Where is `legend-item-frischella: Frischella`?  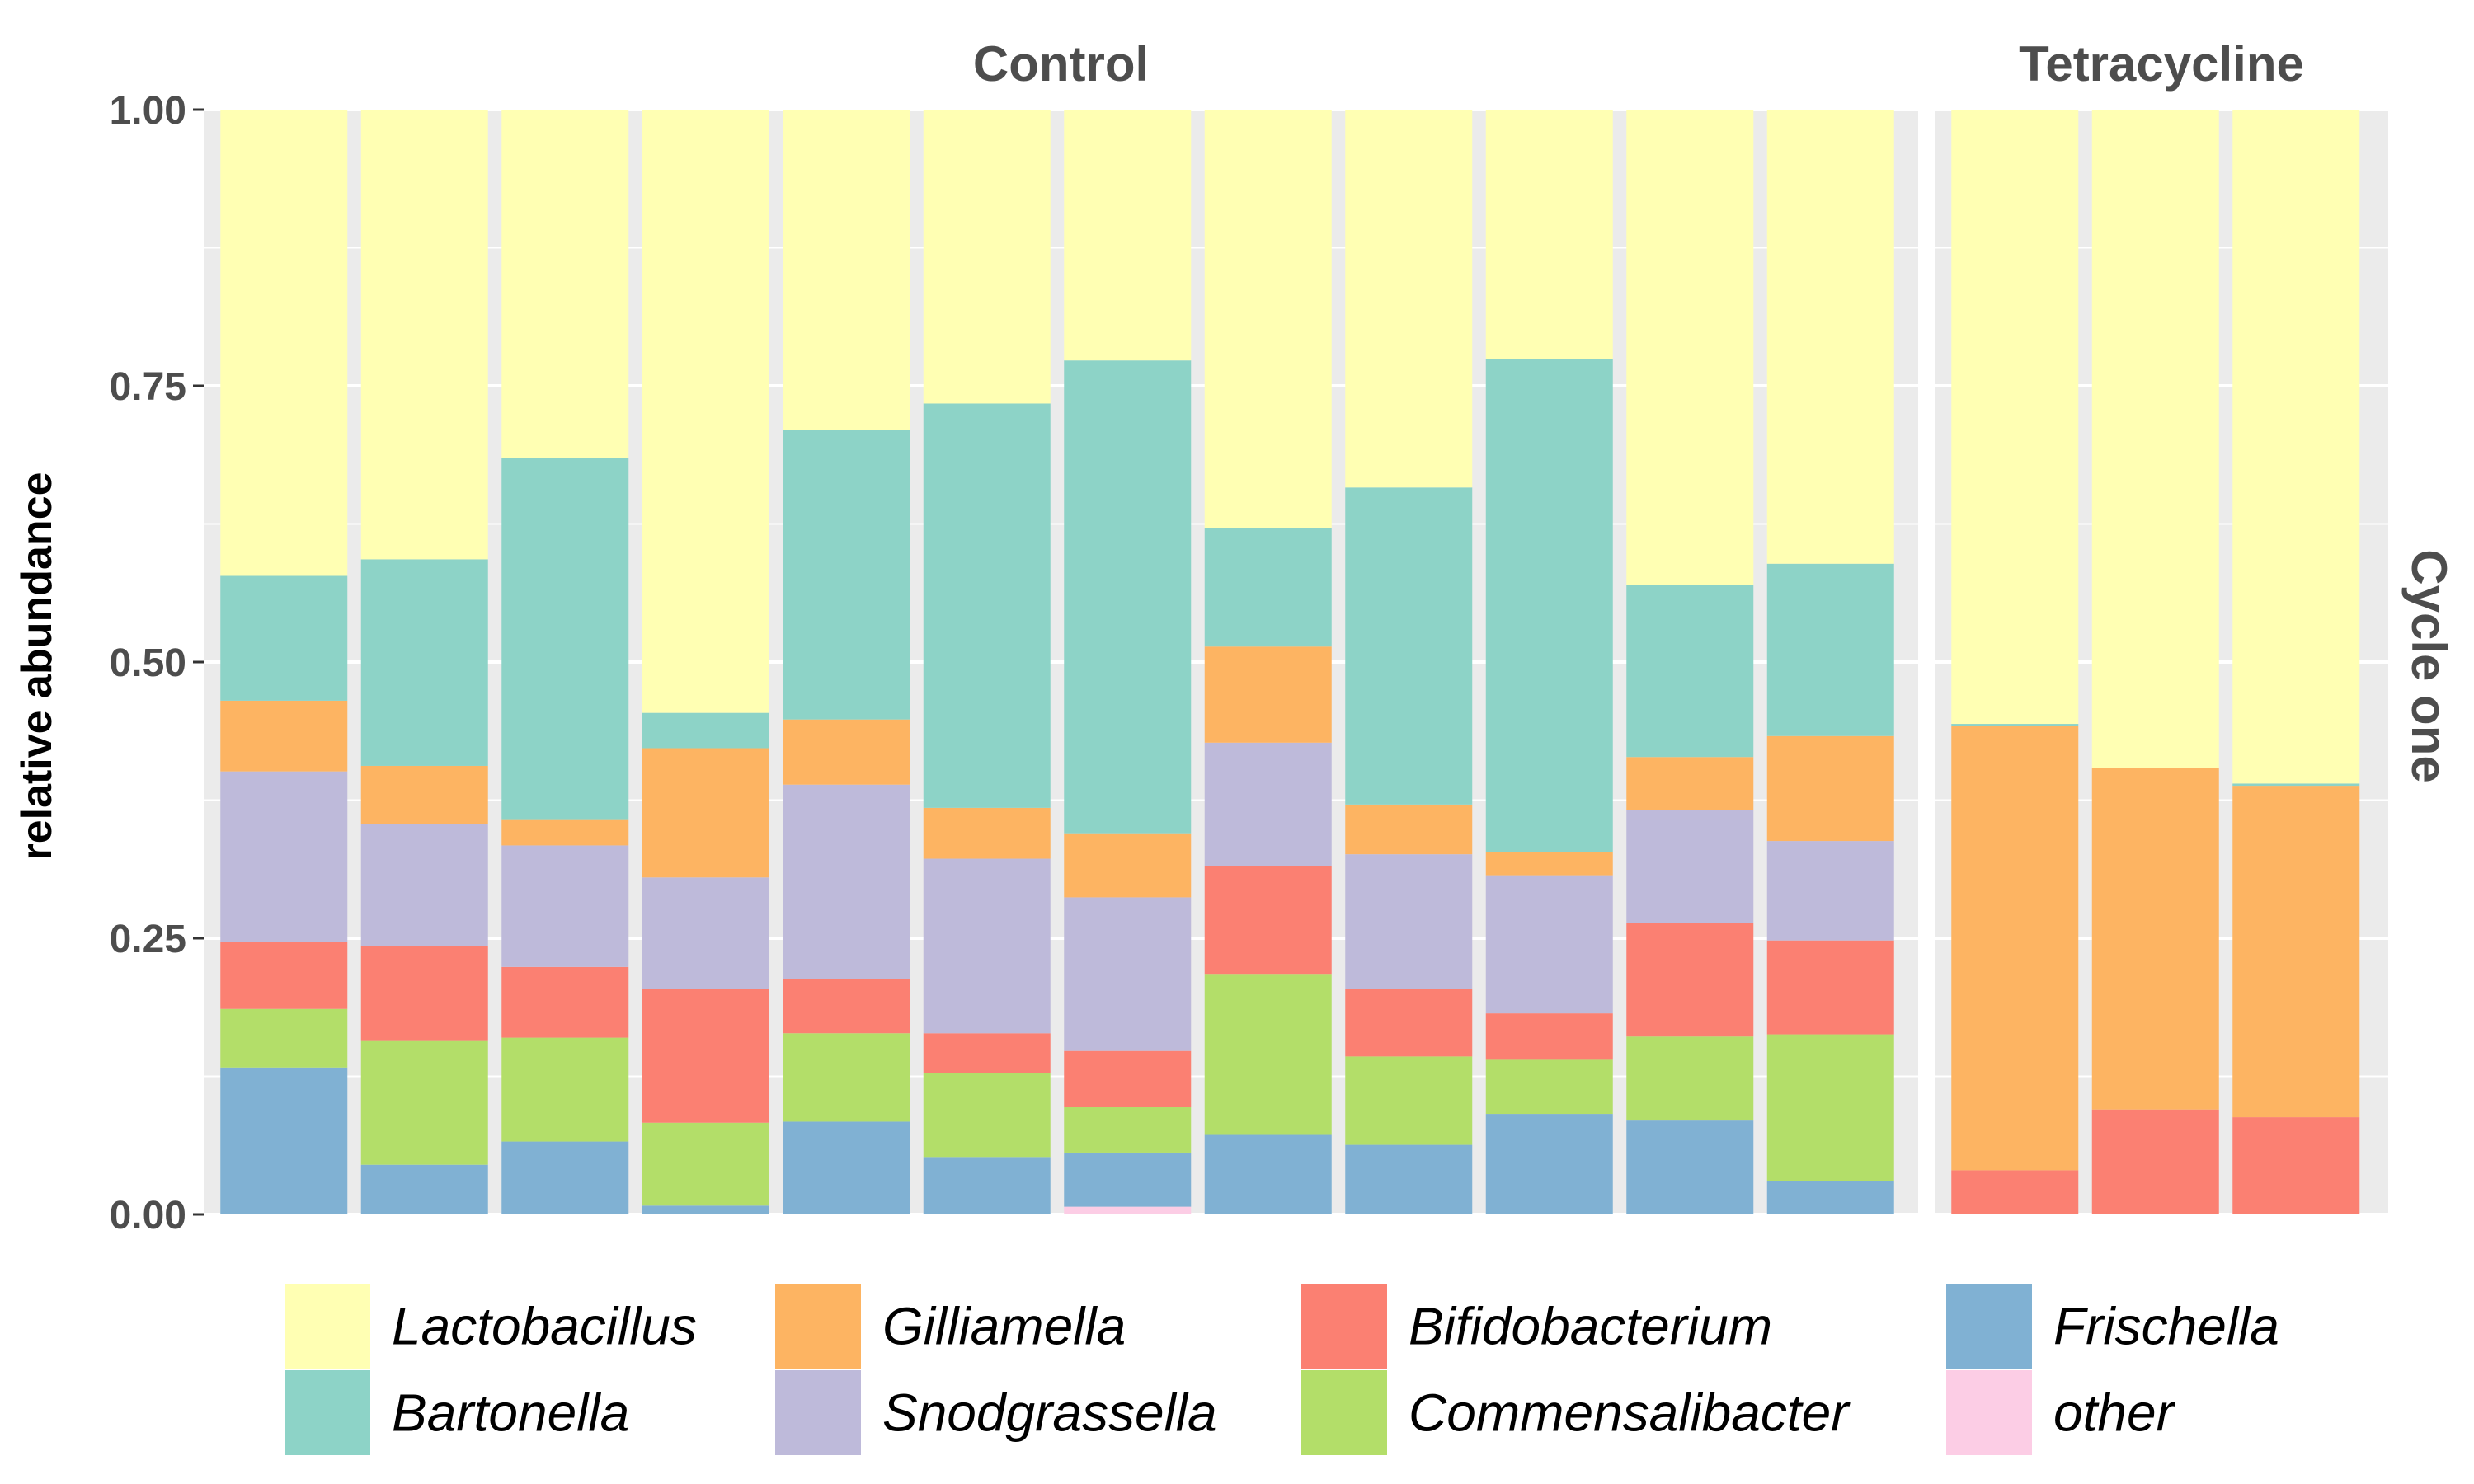
legend-item-frischella: Frischella is located at coordinates (2112, 1326).